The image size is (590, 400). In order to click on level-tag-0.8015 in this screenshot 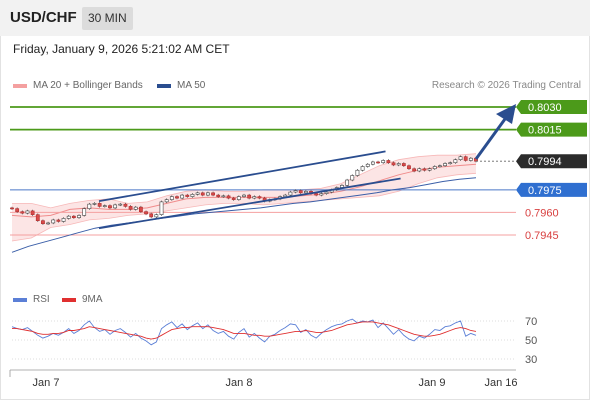, I will do `click(551, 129)`.